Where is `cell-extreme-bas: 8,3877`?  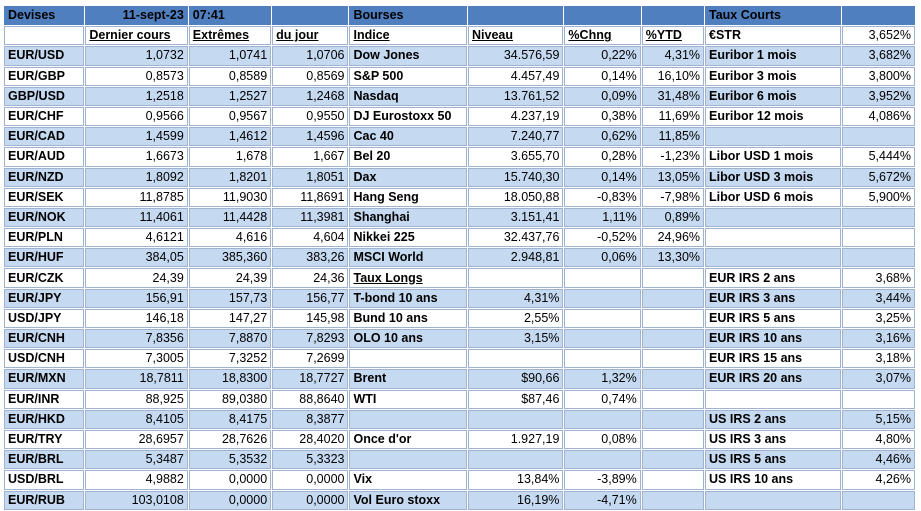
cell-extreme-bas: 8,3877 is located at coordinates (310, 419).